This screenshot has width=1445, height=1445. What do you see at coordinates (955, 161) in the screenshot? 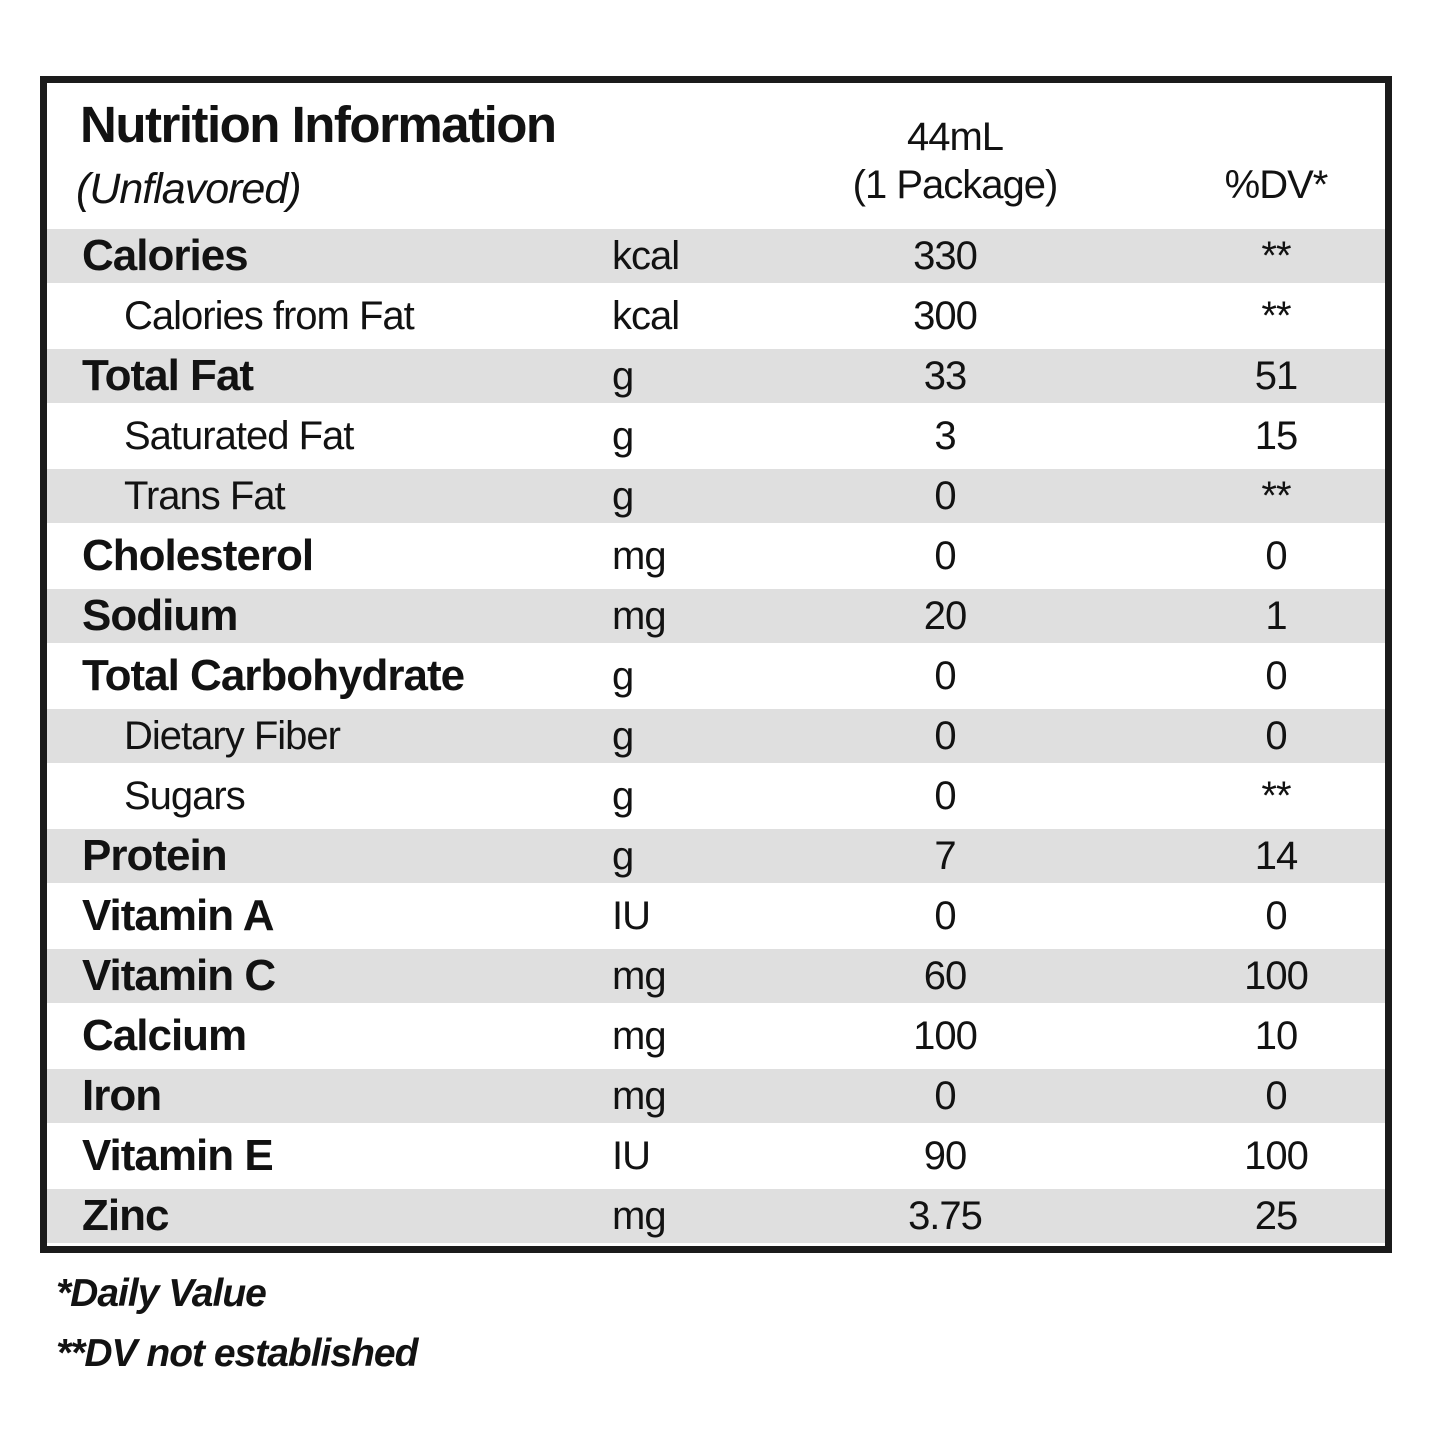
I see `serving-size-header: 44mL (1 Package)` at bounding box center [955, 161].